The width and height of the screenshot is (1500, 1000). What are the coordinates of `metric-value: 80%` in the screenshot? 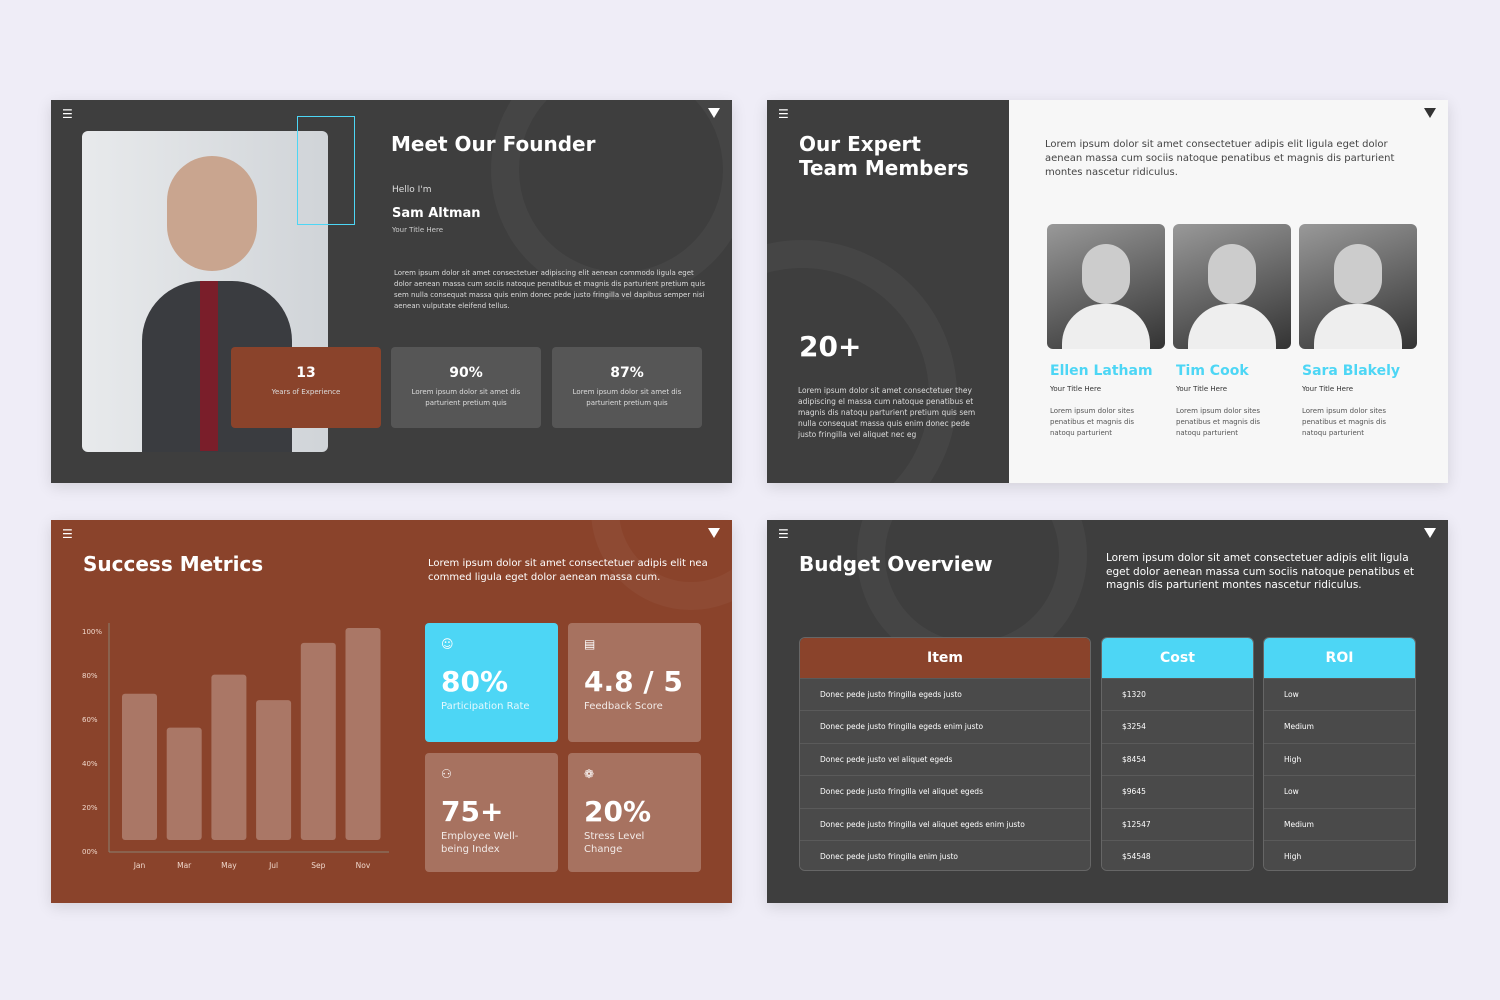 It's located at (475, 681).